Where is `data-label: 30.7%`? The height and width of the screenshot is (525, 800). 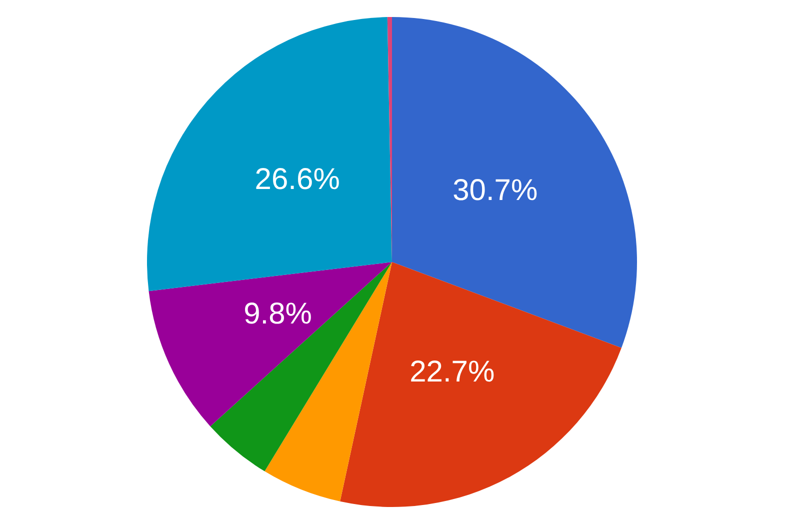
data-label: 30.7% is located at coordinates (495, 190).